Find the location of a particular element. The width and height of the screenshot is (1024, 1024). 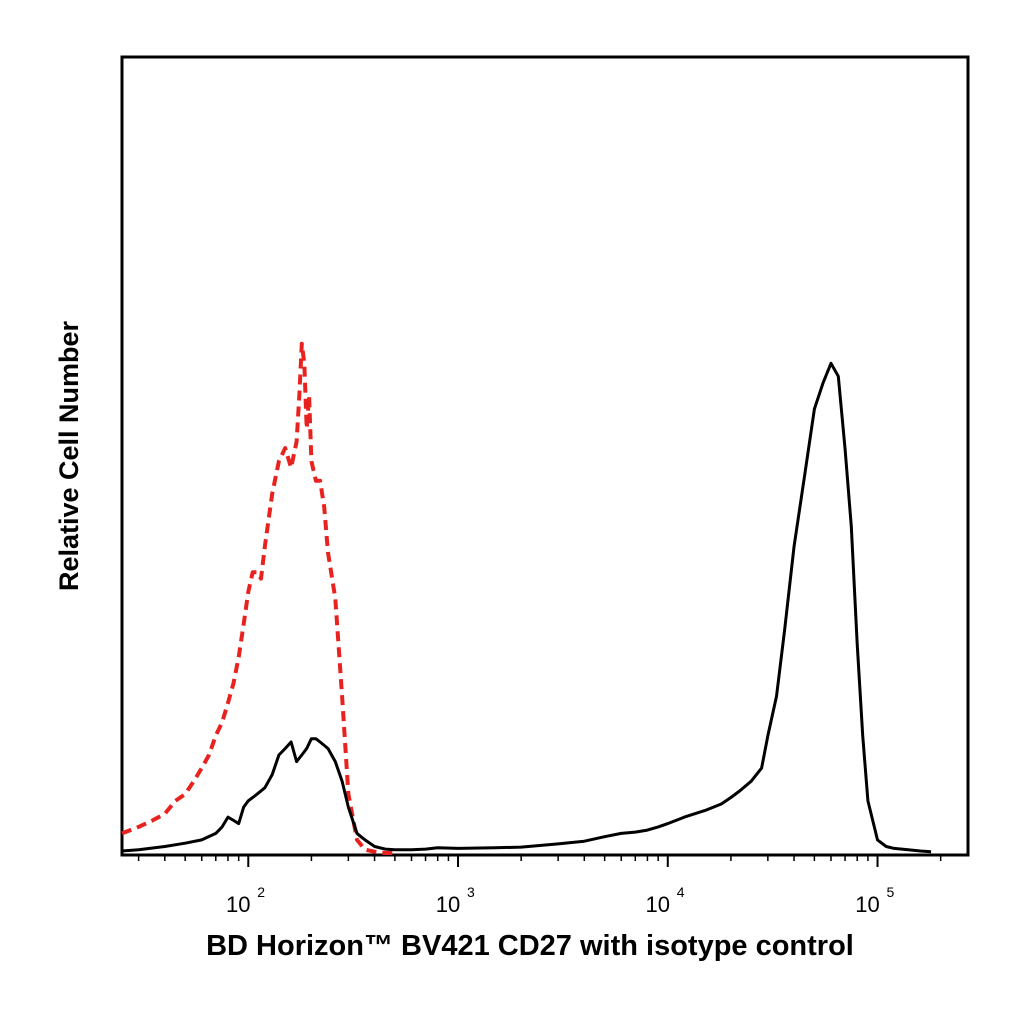

x-axis-ticks: 10 2 10 3 10 4 10 5 is located at coordinates (539, 886).